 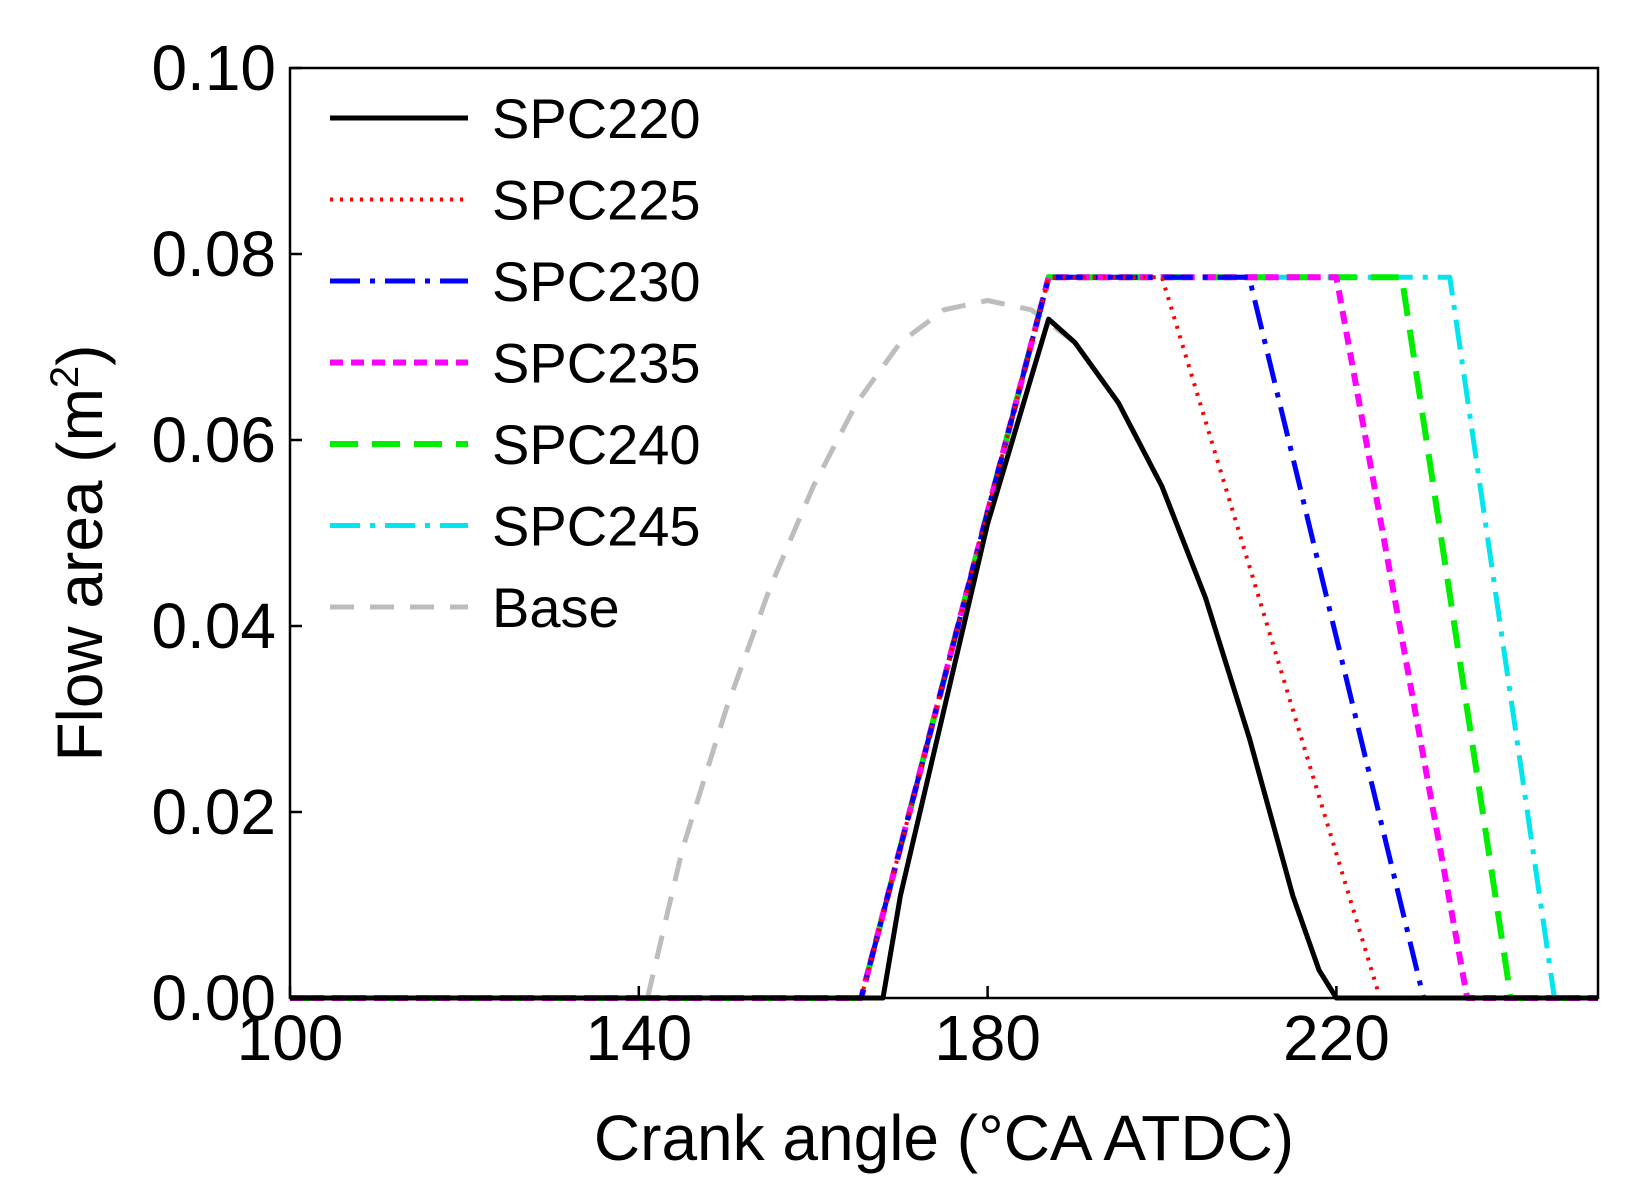 What do you see at coordinates (596, 118) in the screenshot?
I see `legend-label: SPC220` at bounding box center [596, 118].